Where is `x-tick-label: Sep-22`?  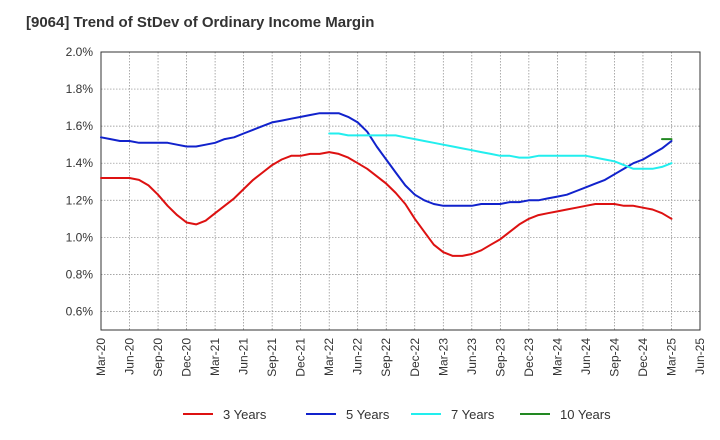 x-tick-label: Sep-22 is located at coordinates (386, 357).